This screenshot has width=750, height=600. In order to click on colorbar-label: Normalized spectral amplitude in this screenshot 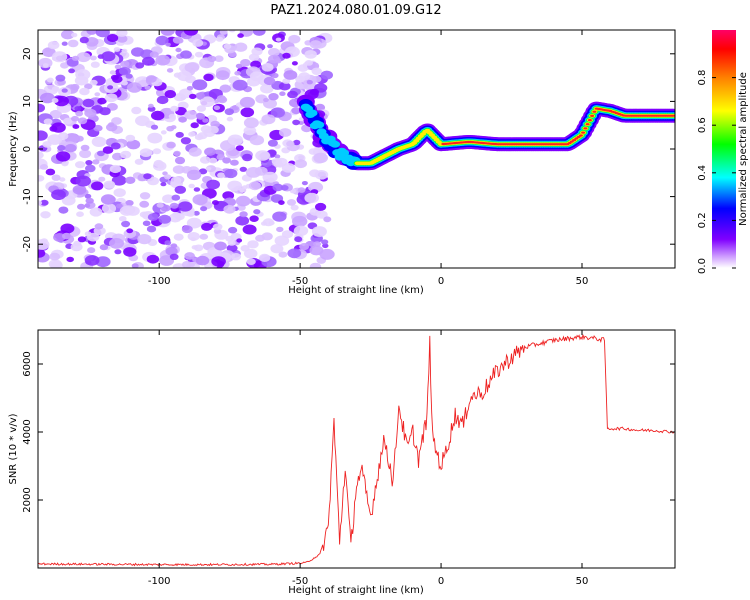, I will do `click(743, 149)`.